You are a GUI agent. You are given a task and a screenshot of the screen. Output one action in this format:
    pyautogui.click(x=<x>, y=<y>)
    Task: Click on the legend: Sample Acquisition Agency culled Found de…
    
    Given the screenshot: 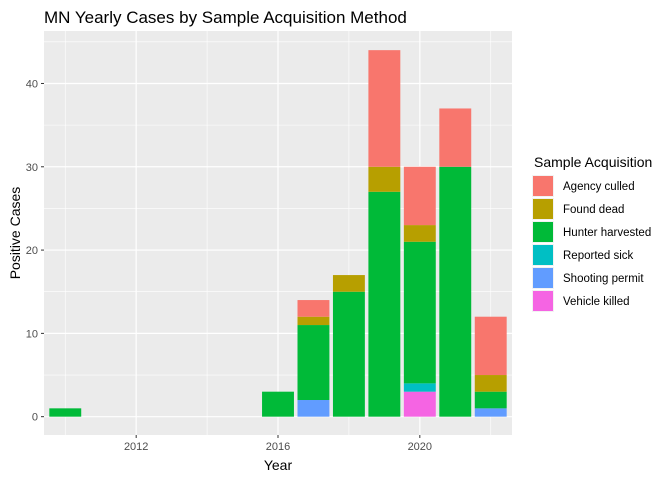 What is the action you would take?
    pyautogui.click(x=592, y=233)
    